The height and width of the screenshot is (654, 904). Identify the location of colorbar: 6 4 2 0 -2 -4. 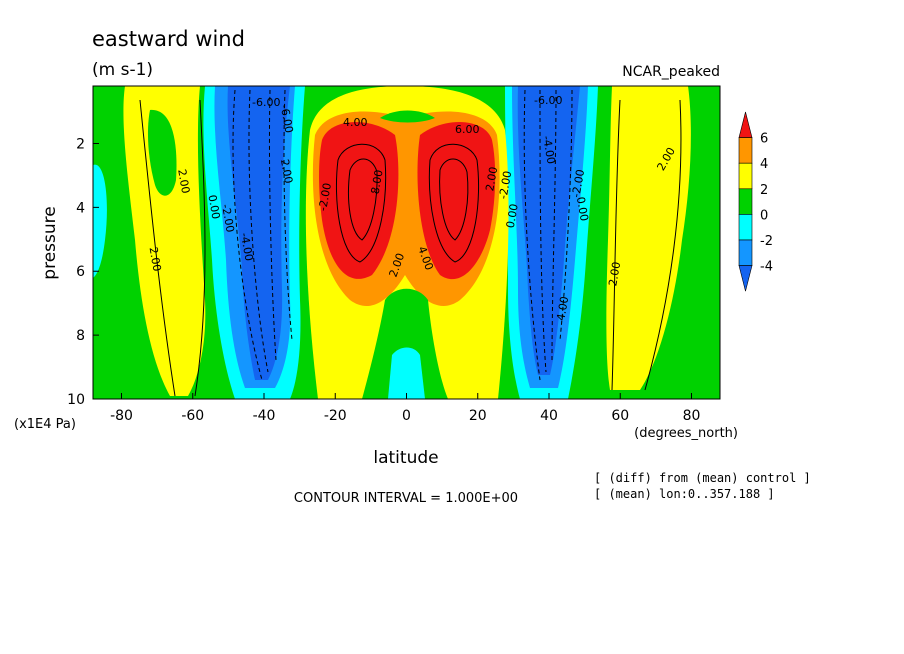
(755, 201).